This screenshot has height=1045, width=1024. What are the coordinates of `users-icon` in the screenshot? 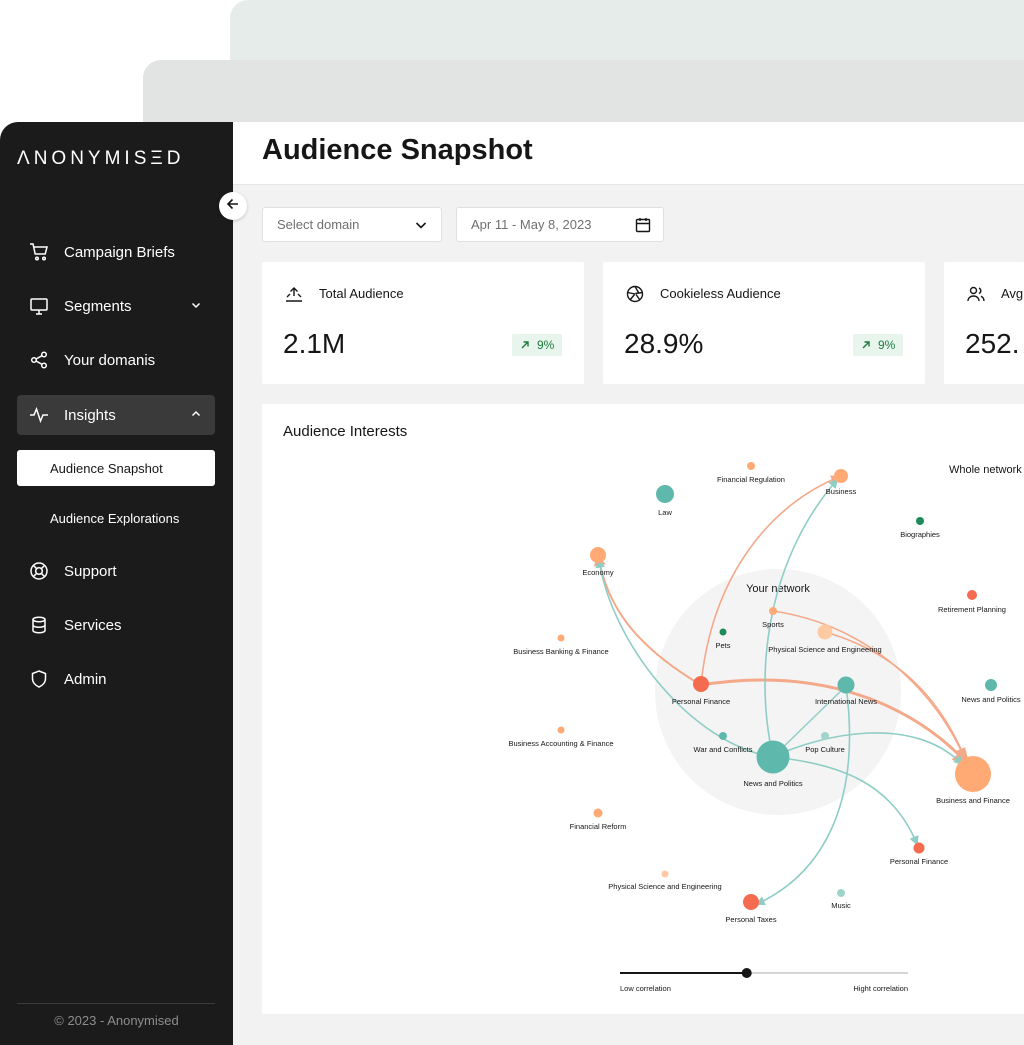 It's located at (976, 294).